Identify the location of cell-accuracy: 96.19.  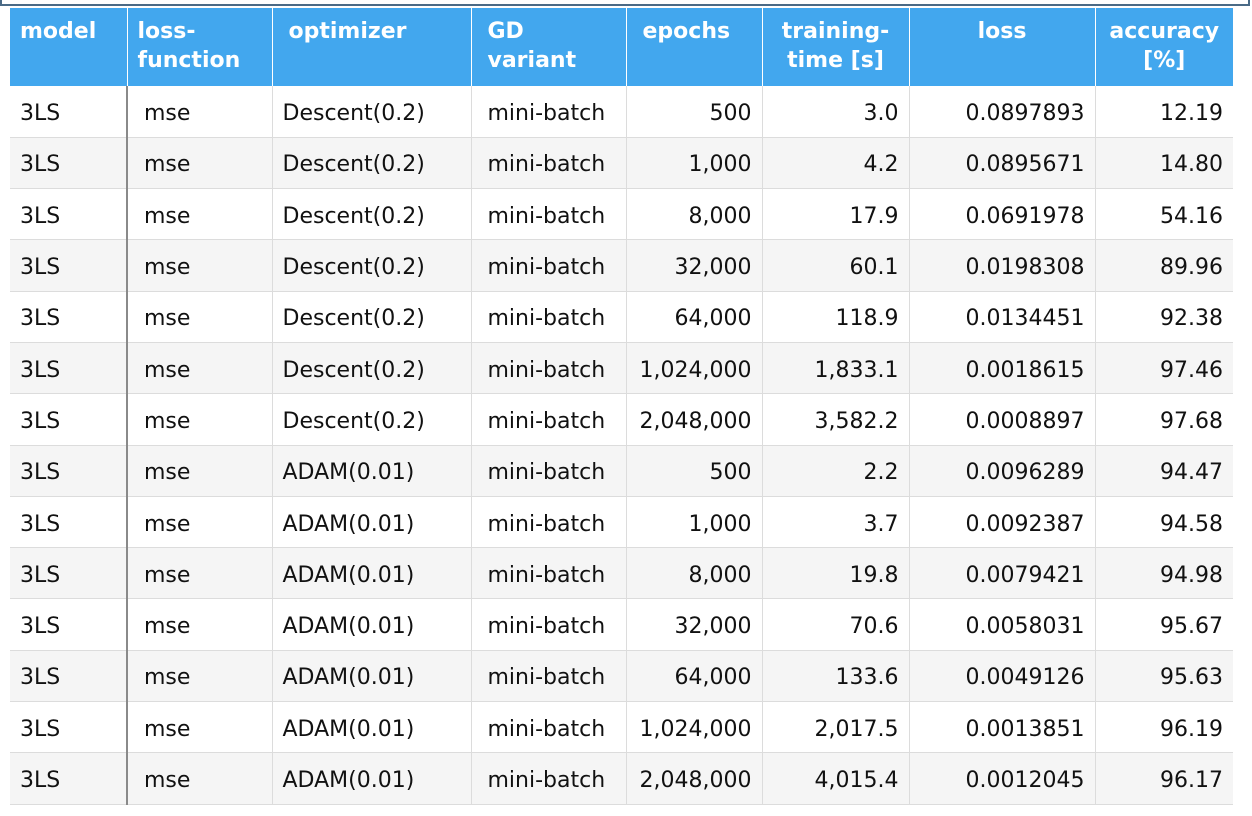
(1164, 727).